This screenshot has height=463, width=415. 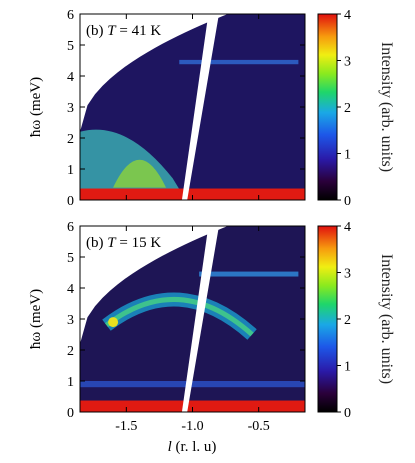 I want to click on panel-a-excitation-core, so click(x=140, y=173).